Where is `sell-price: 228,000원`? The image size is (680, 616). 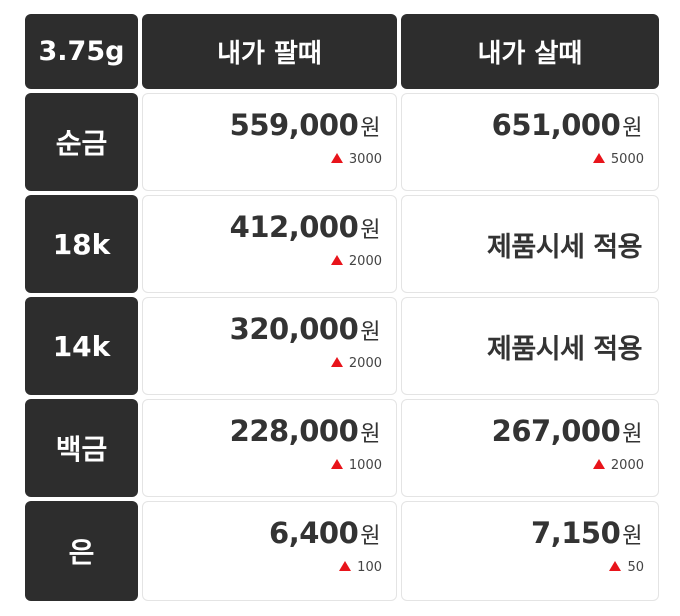
sell-price: 228,000원 is located at coordinates (305, 431).